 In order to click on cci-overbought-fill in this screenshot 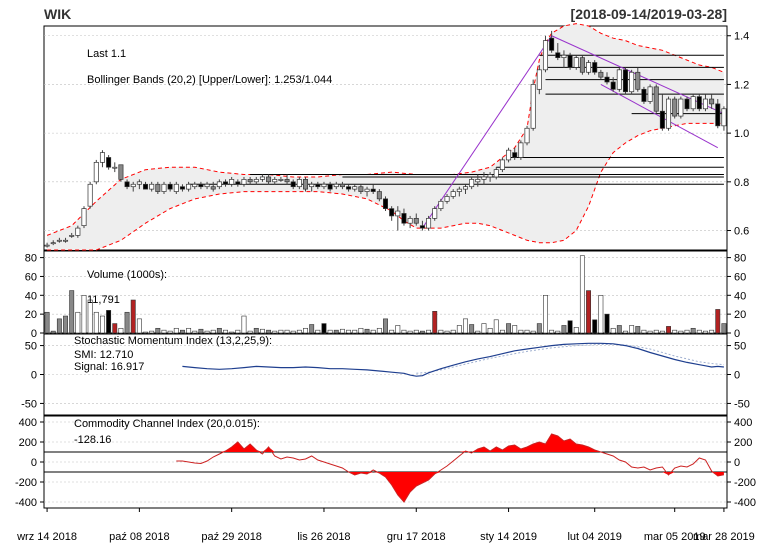, I will do `click(450, 443)`.